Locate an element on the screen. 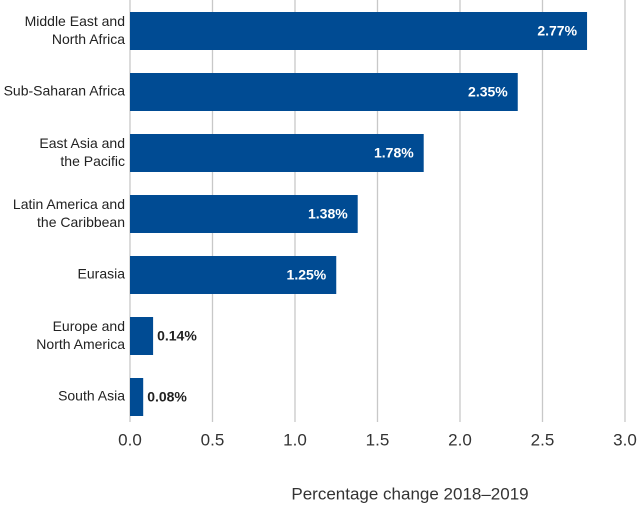 Image resolution: width=640 pixels, height=508 pixels. y-tick-label: Sub-Saharan Africa is located at coordinates (65, 91).